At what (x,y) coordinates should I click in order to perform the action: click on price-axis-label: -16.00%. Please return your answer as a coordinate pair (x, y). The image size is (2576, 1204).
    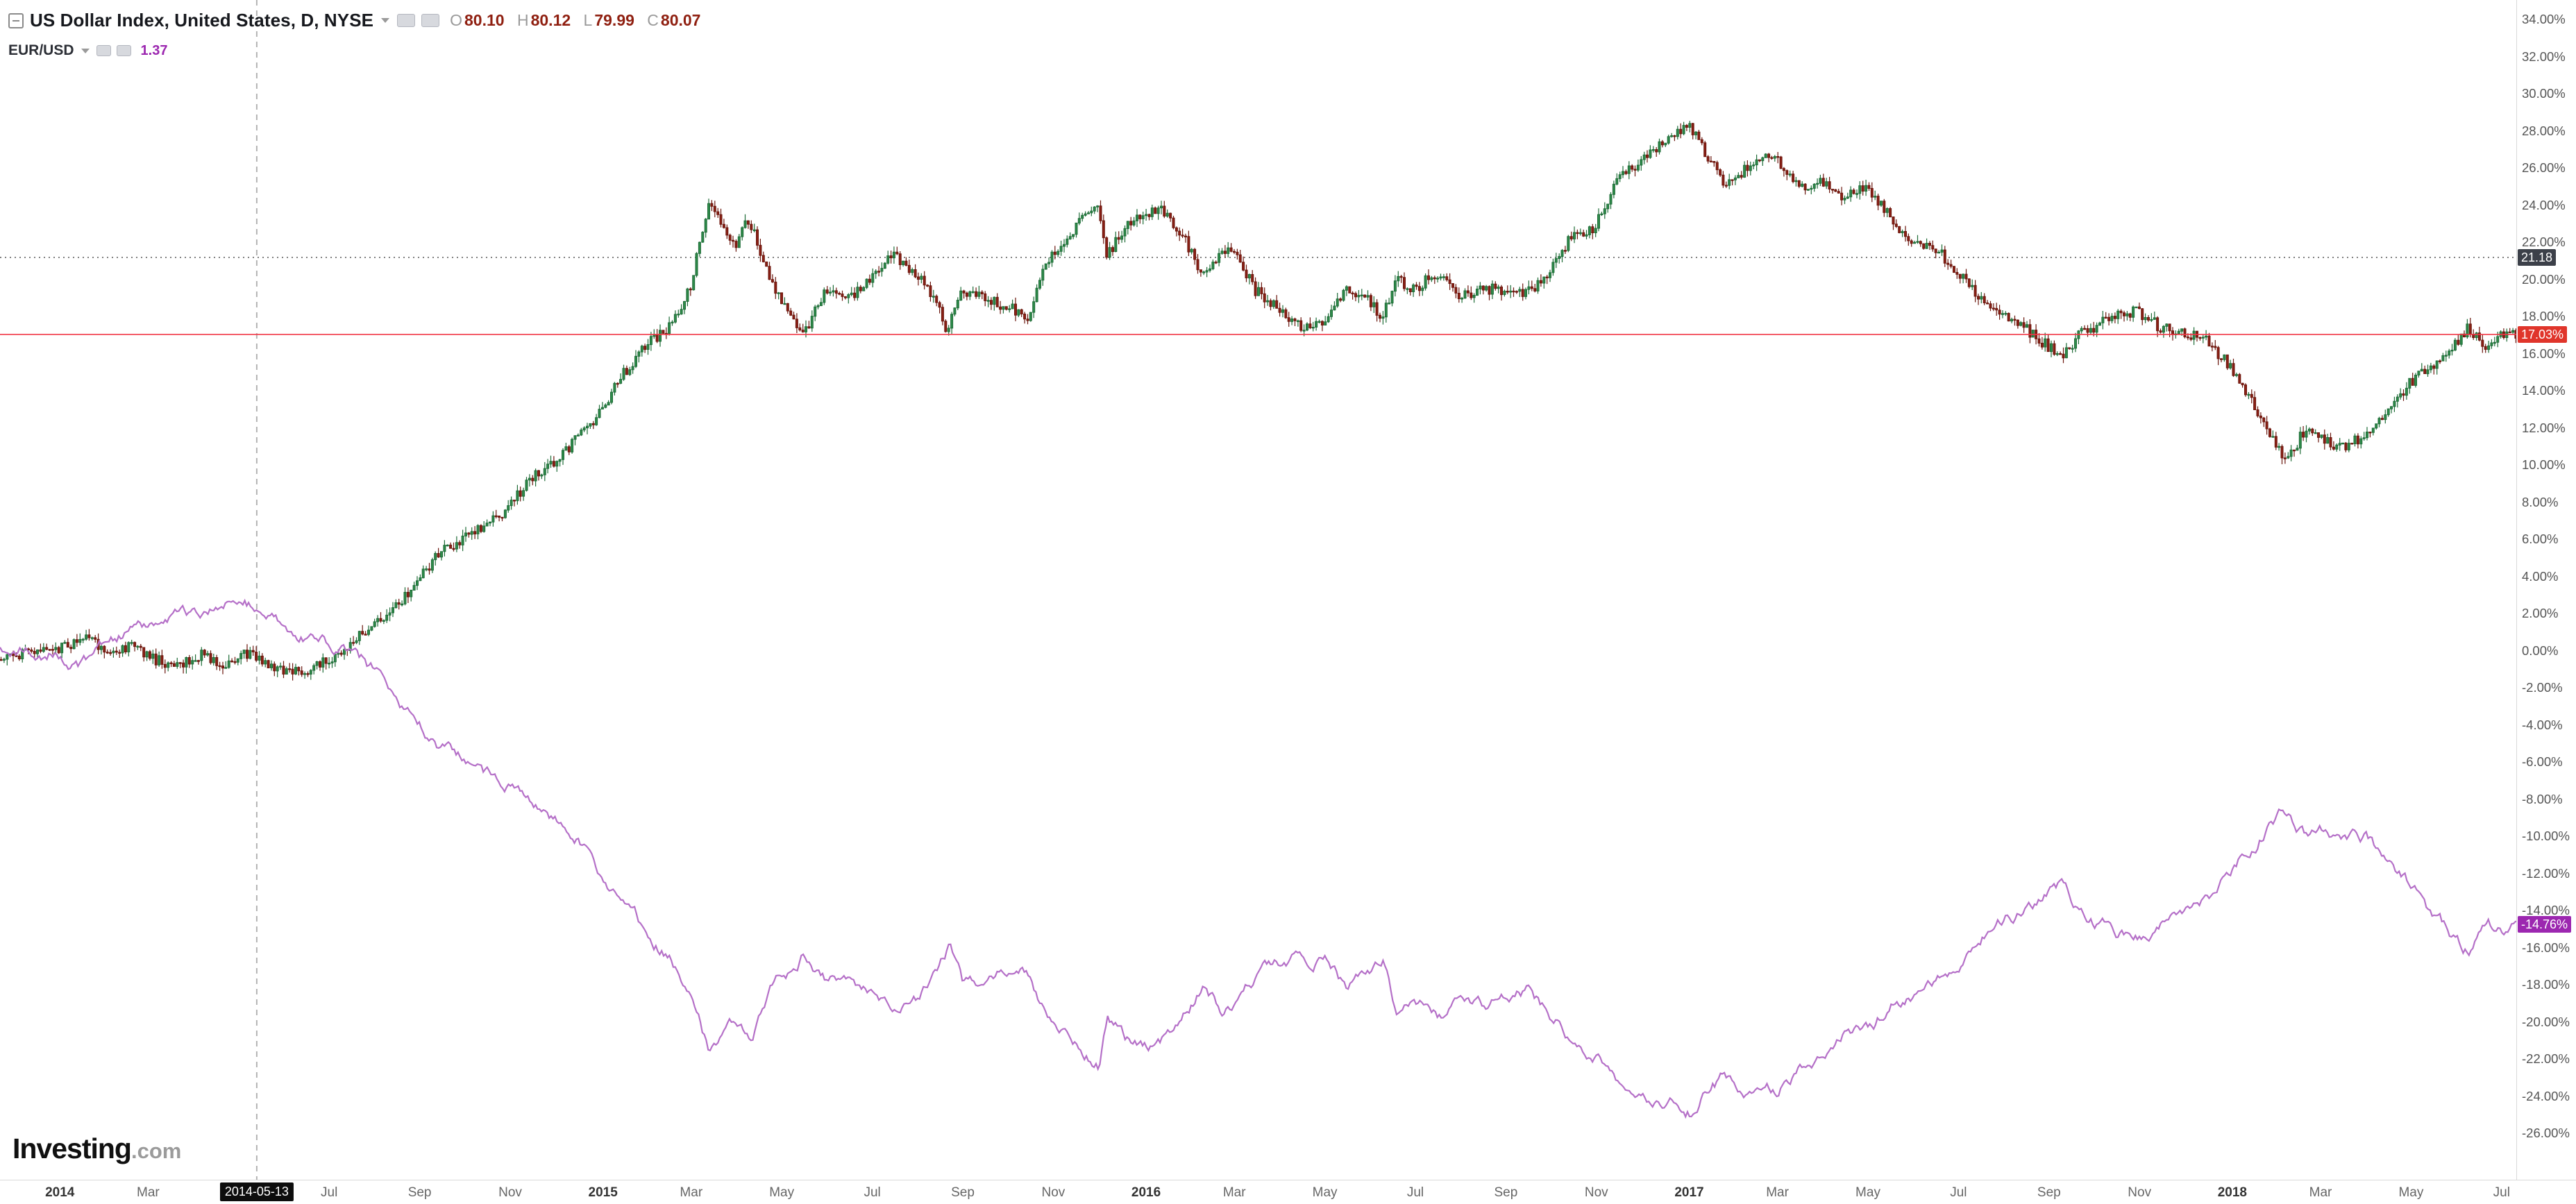
    Looking at the image, I should click on (2546, 947).